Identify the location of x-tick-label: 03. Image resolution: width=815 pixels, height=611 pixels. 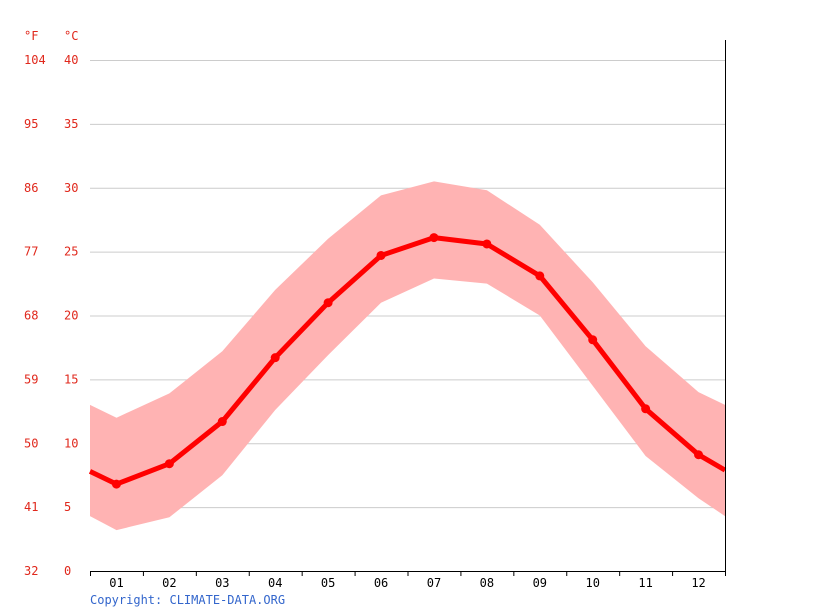
(222, 583).